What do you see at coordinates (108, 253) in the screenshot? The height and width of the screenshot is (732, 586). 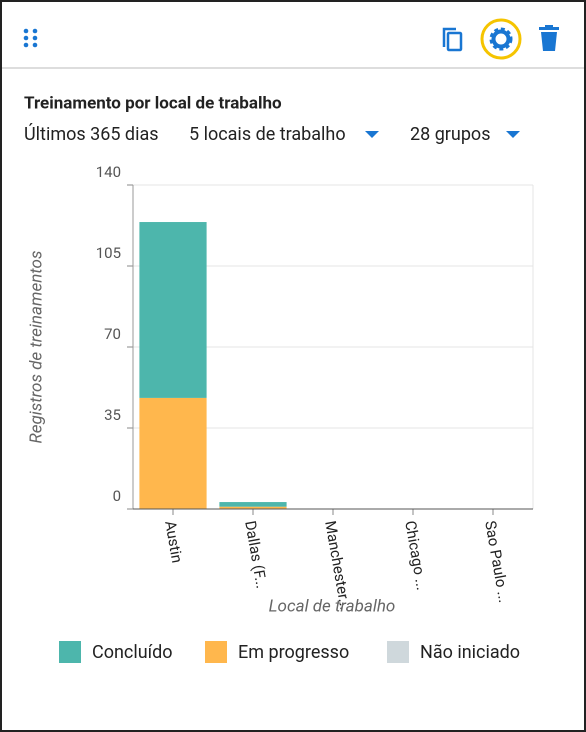 I see `y-tick-label: 105` at bounding box center [108, 253].